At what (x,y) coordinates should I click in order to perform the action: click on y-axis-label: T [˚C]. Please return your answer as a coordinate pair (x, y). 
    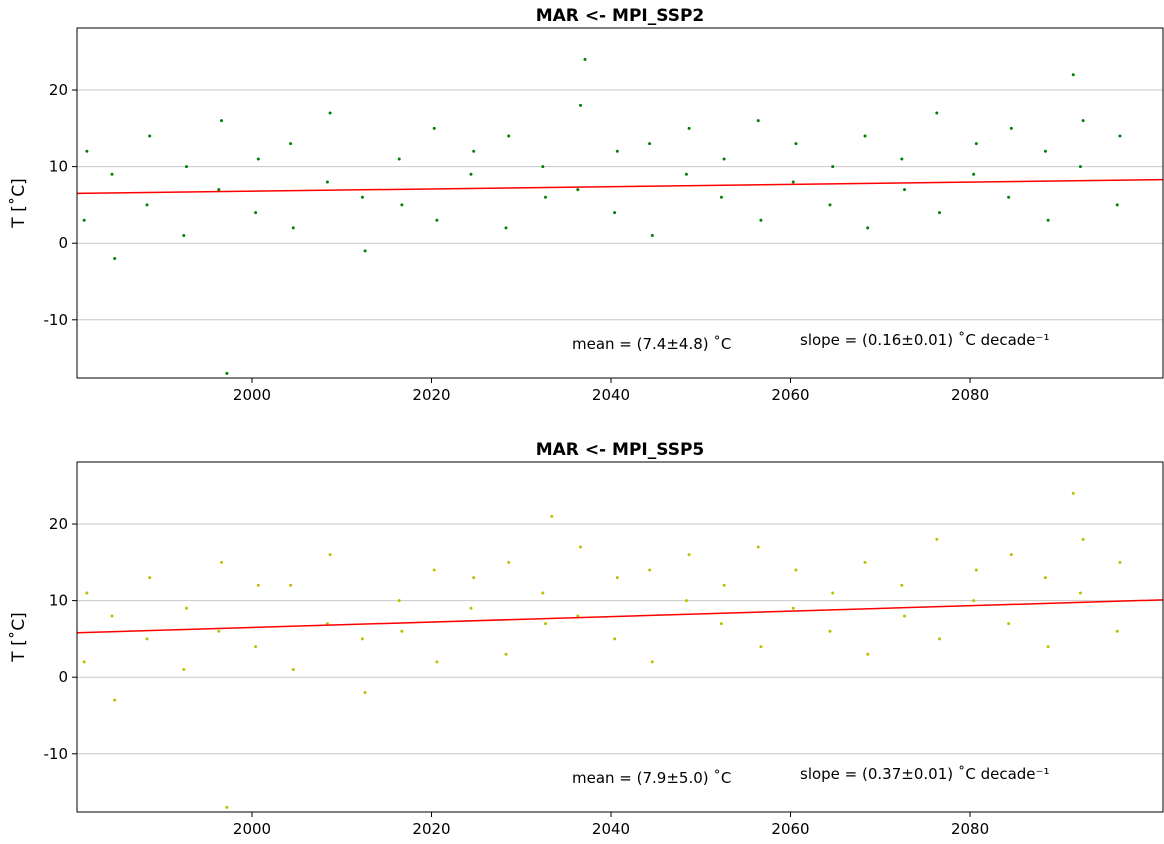
    Looking at the image, I should click on (18, 203).